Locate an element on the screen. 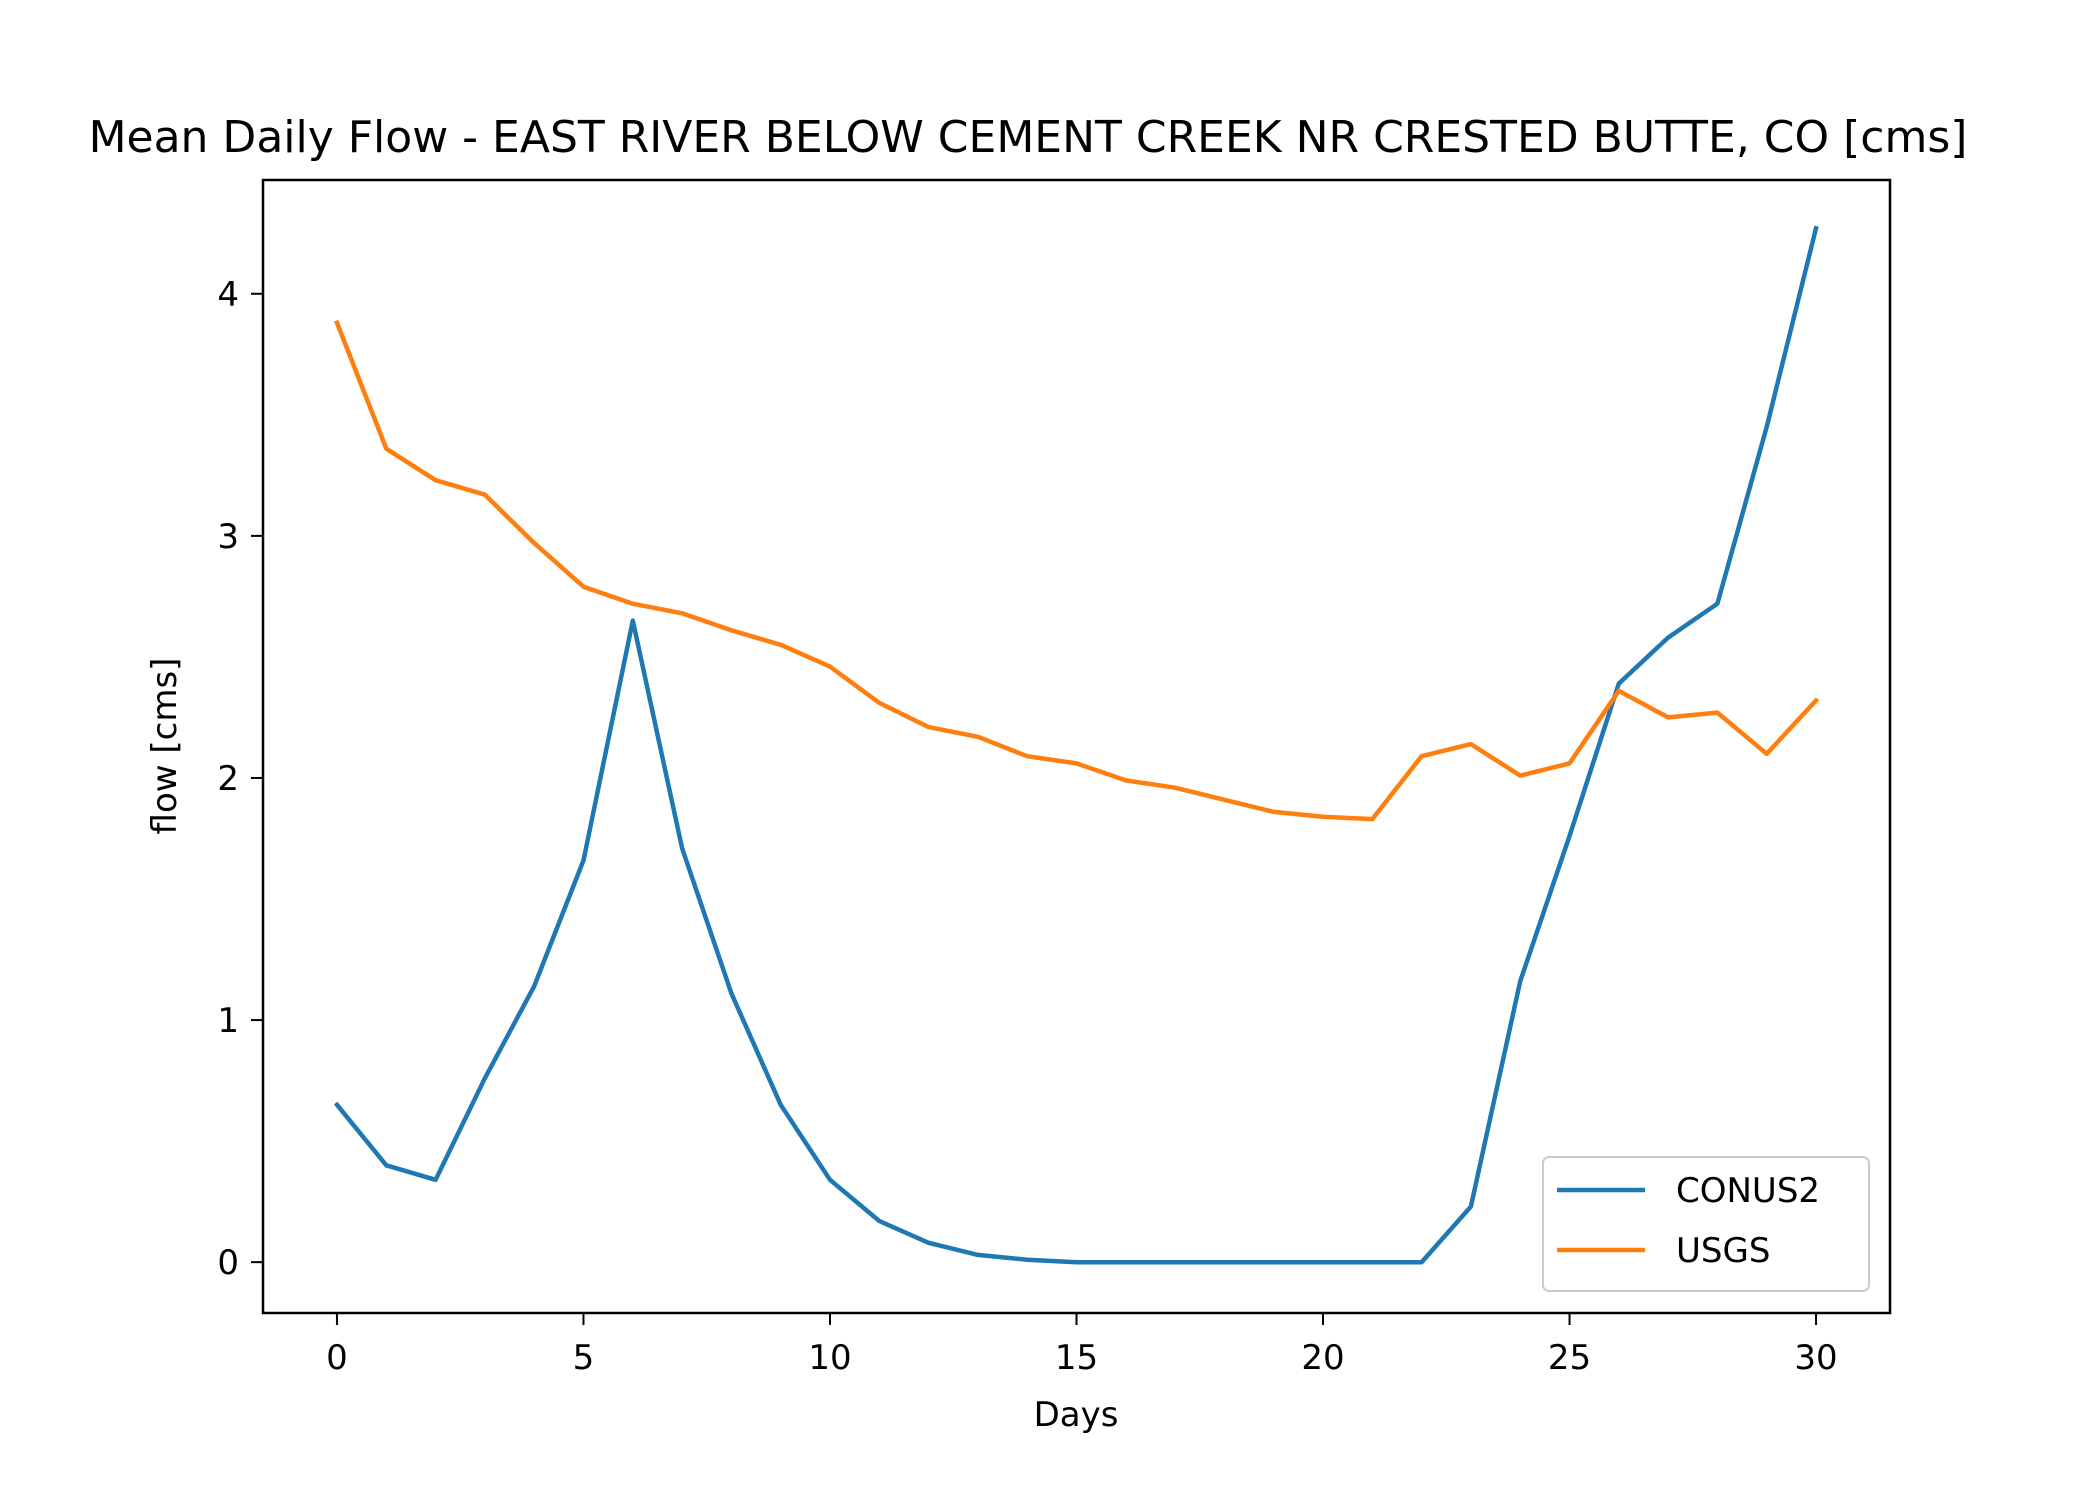 The height and width of the screenshot is (1500, 2100). y-tick-label: 3 is located at coordinates (228, 537).